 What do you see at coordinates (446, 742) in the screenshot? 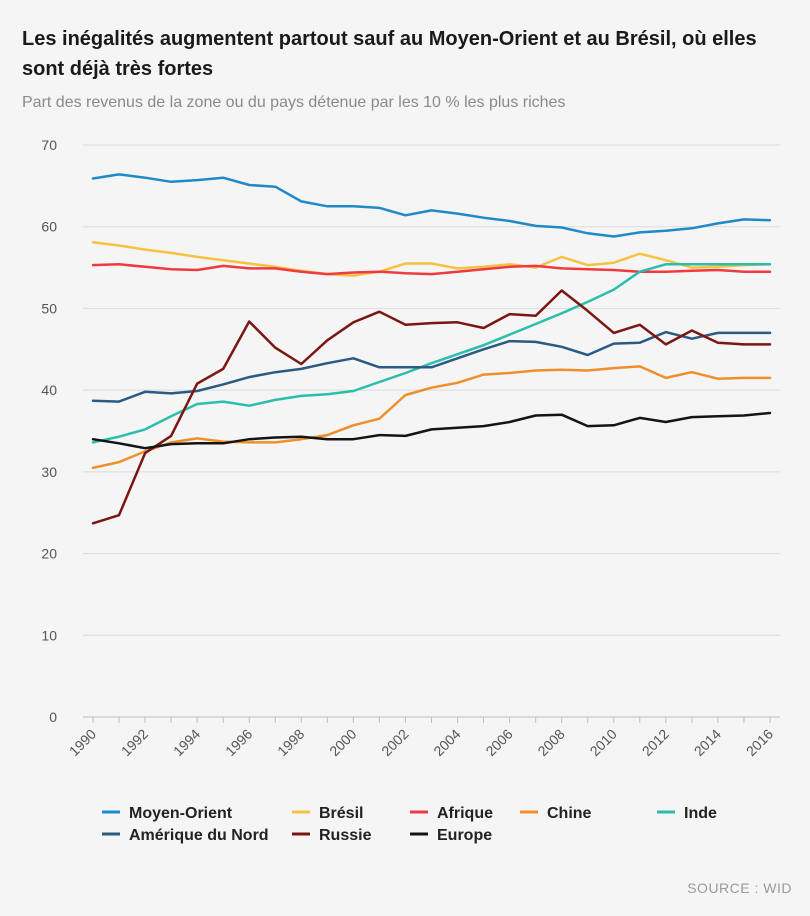
I see `x-tick-label: 2004` at bounding box center [446, 742].